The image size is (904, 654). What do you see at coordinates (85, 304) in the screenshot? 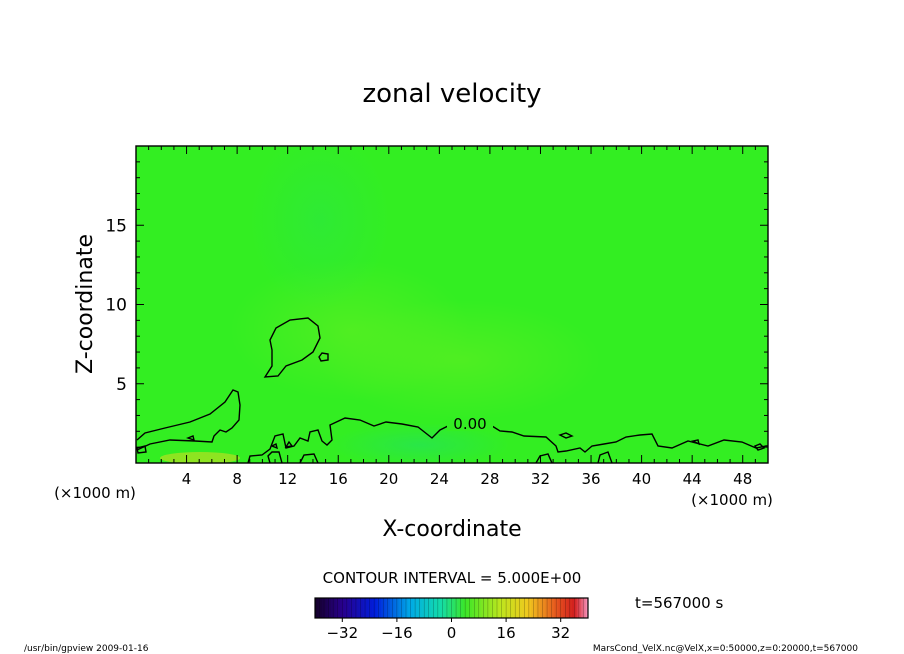
I see `y-axis-label: Z-coordinate` at bounding box center [85, 304].